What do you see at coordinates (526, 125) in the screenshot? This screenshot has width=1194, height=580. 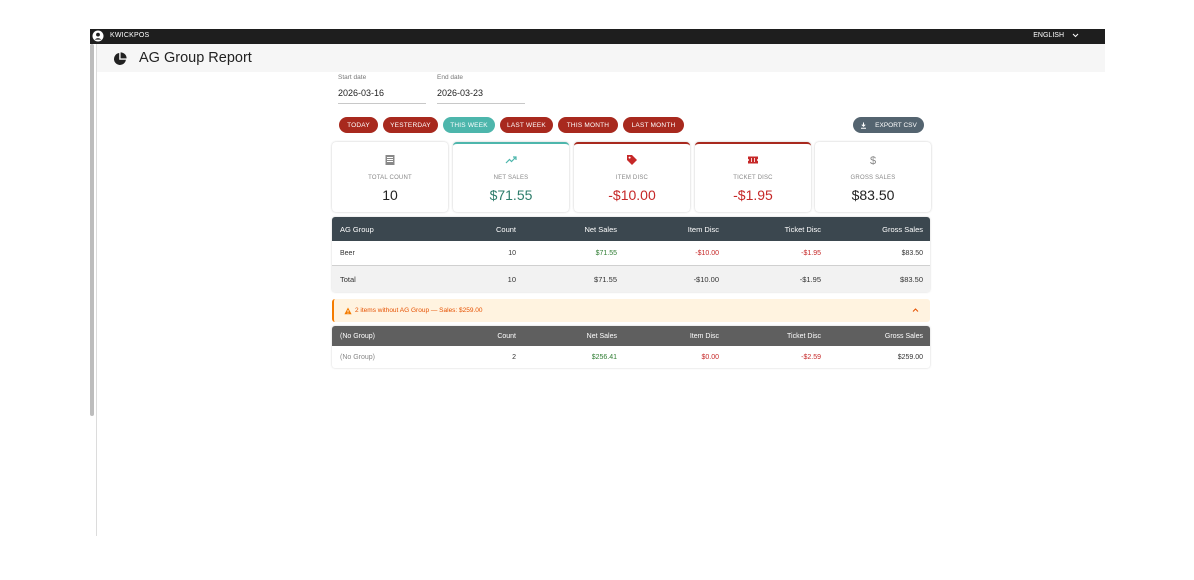 I see `preset-last-week-button: LAST WEEK` at bounding box center [526, 125].